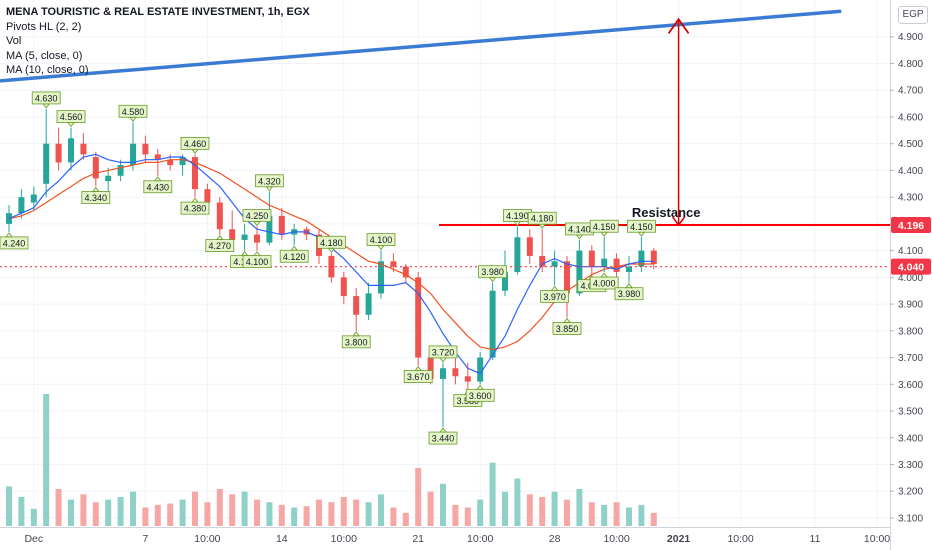 This screenshot has width=932, height=550. I want to click on x-tick-label: 2021, so click(679, 539).